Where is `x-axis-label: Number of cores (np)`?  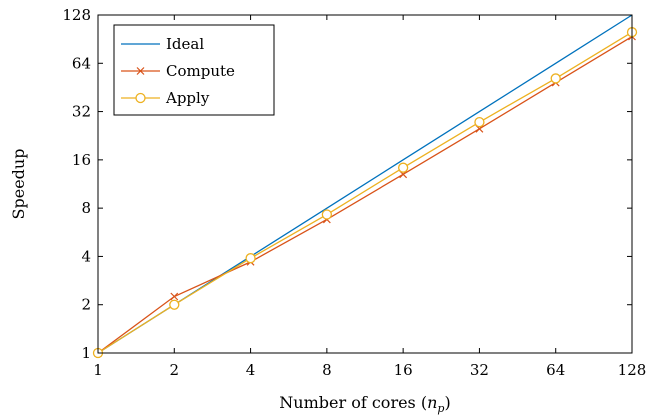
x-axis-label: Number of cores (np) is located at coordinates (364, 404).